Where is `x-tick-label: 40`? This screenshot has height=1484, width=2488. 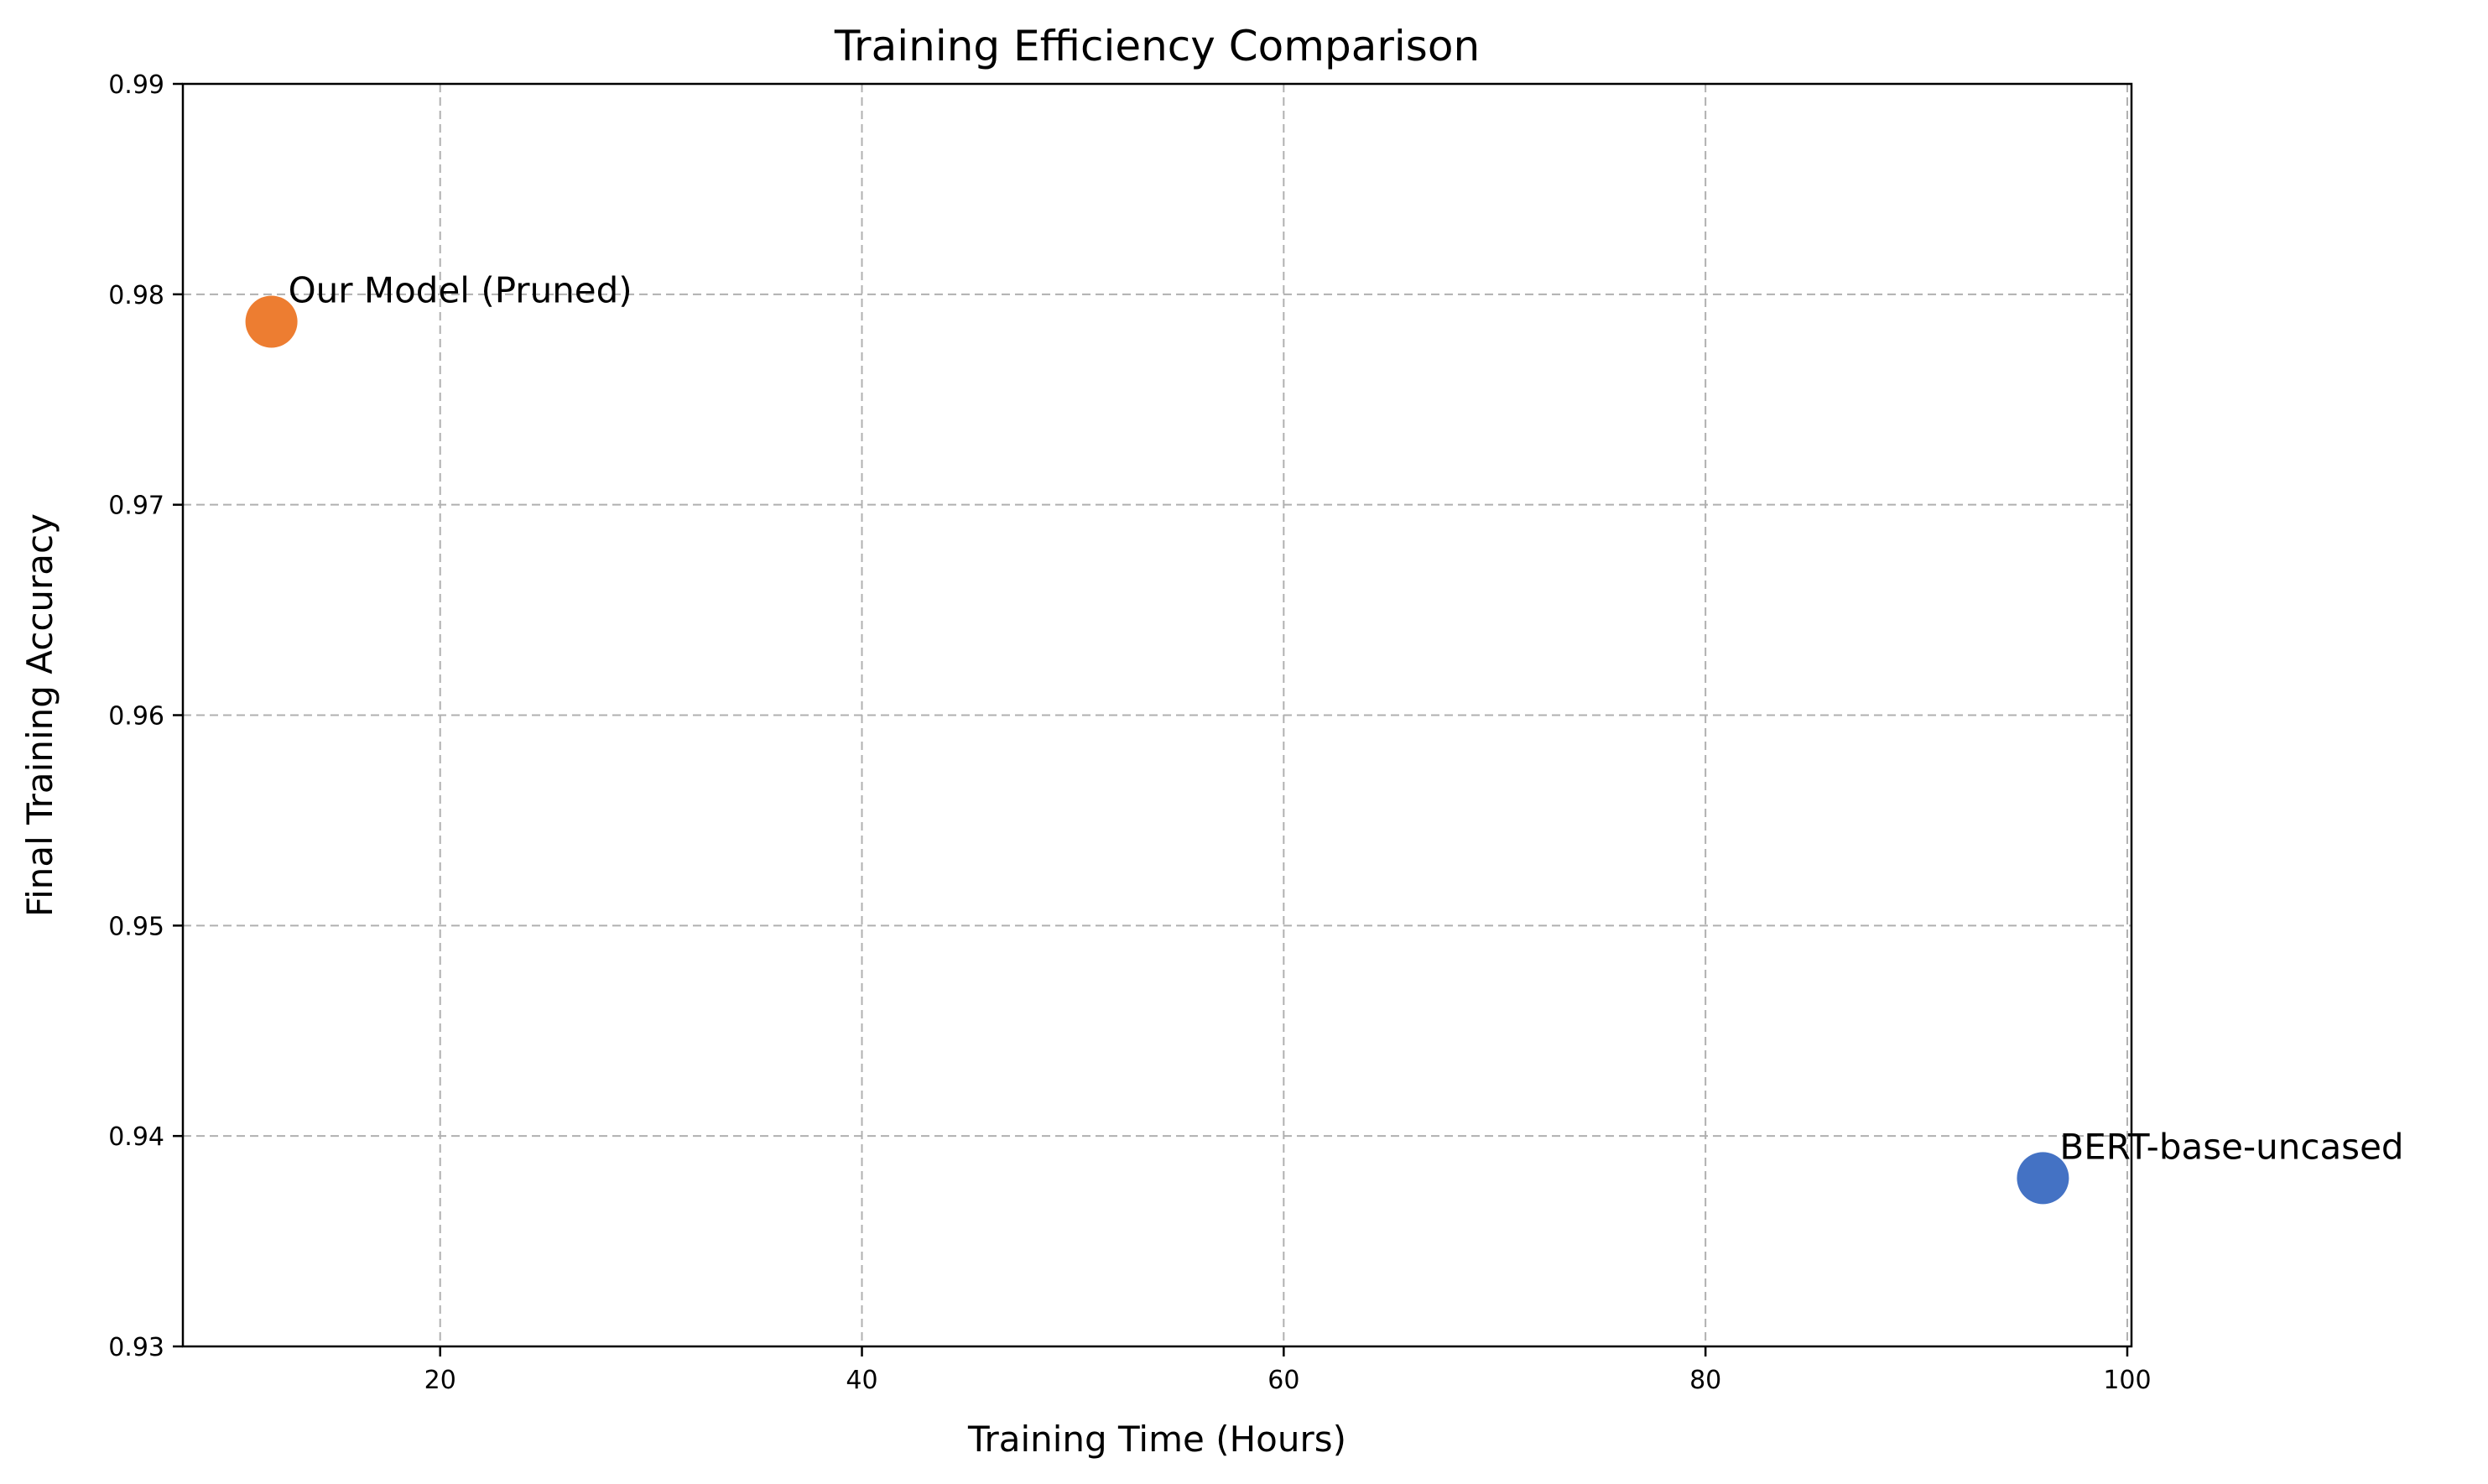 x-tick-label: 40 is located at coordinates (861, 1380).